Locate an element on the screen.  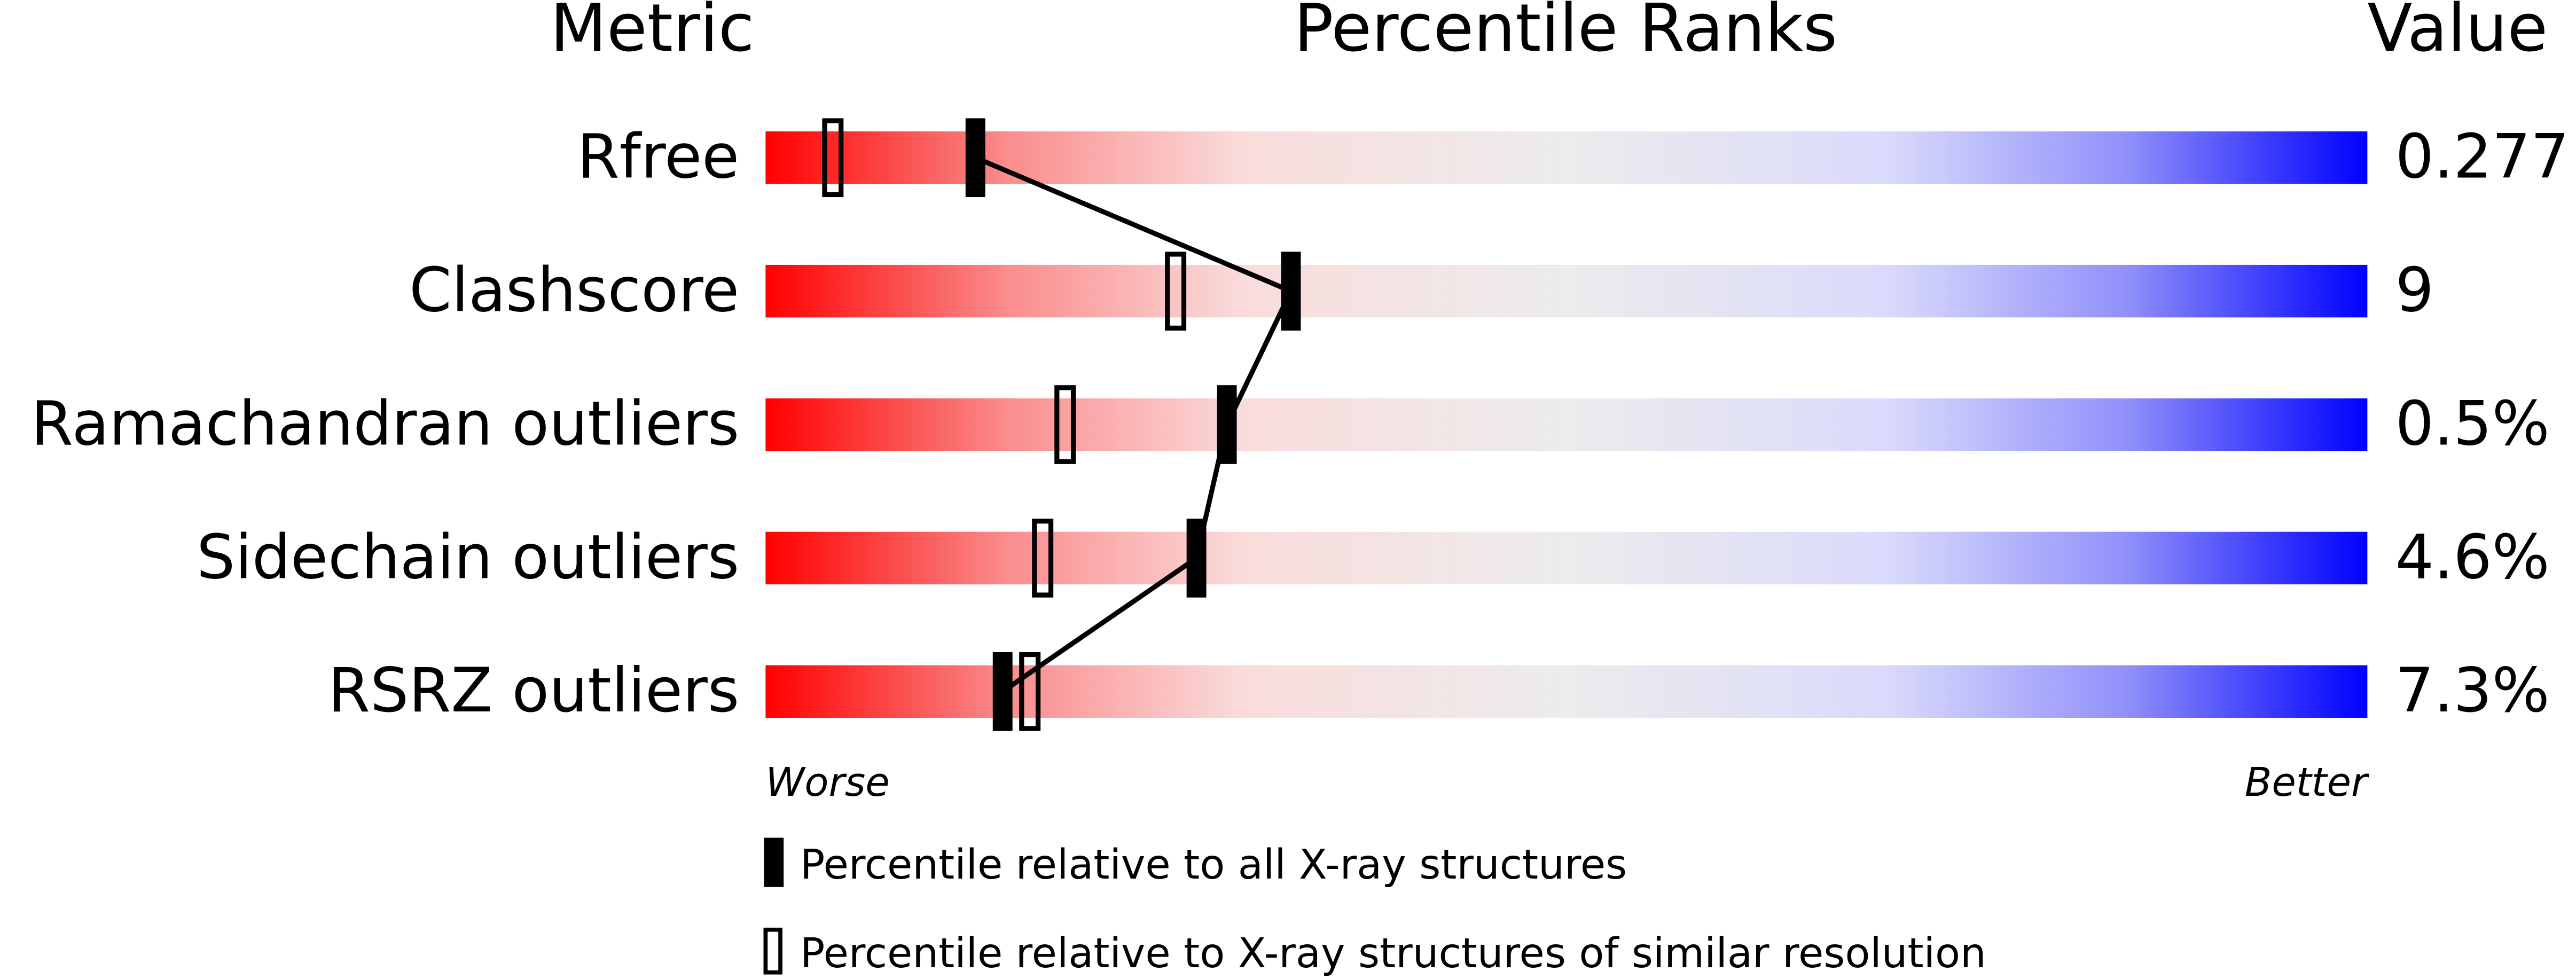
metric-value: 0.277 is located at coordinates (2482, 156).